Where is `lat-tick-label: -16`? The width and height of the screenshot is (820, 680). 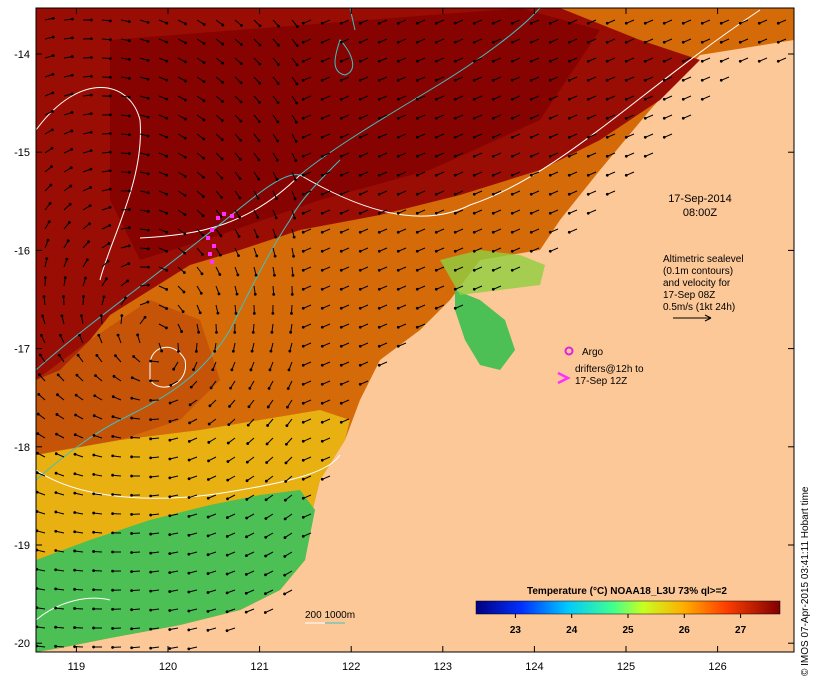
lat-tick-label: -16 is located at coordinates (22, 251).